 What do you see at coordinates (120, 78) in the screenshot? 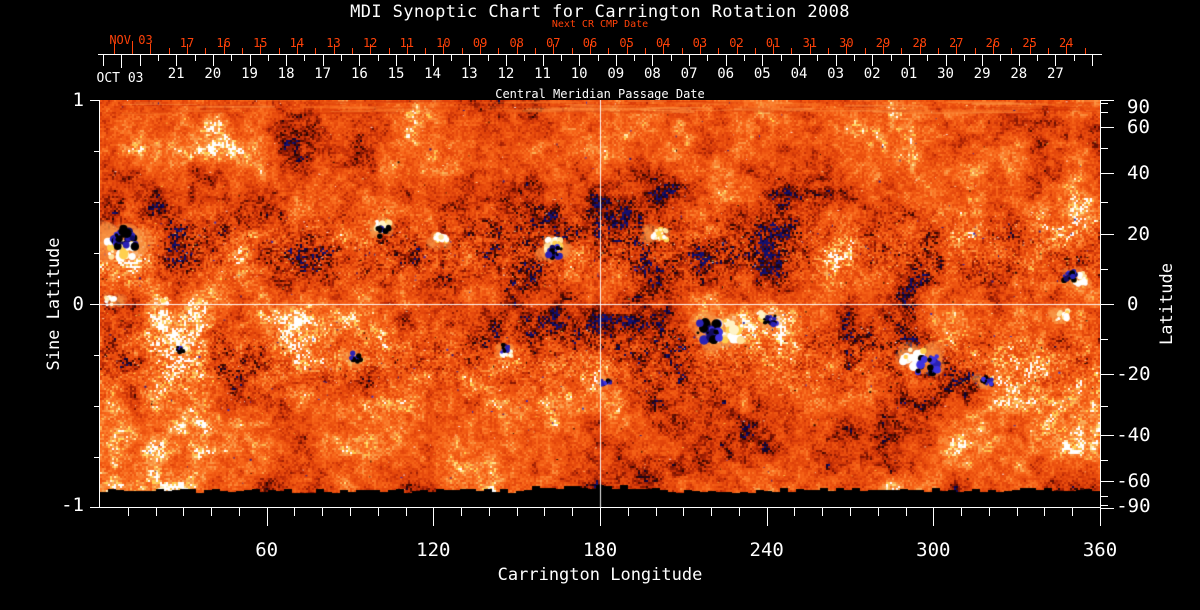
I see `cmp-month-label: OCT 03` at bounding box center [120, 78].